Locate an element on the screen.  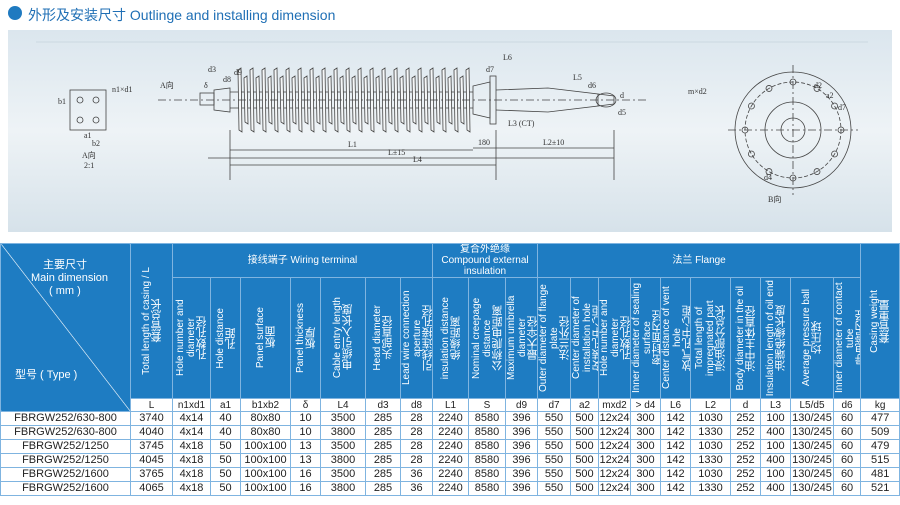
column-header-cell: Inner diameter of contact tube 导电管内径 is located at coordinates (847, 338).